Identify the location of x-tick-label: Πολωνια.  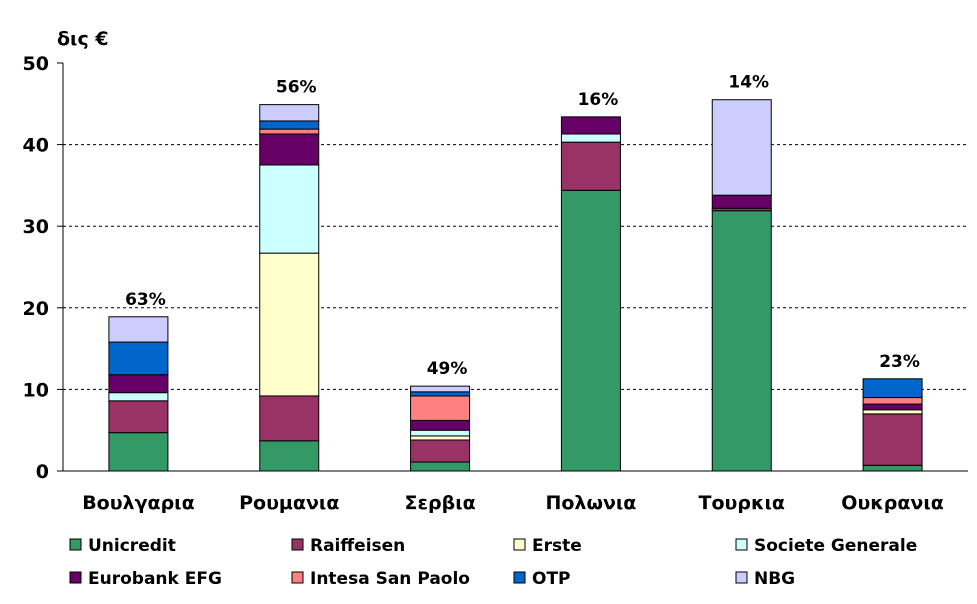
(590, 503).